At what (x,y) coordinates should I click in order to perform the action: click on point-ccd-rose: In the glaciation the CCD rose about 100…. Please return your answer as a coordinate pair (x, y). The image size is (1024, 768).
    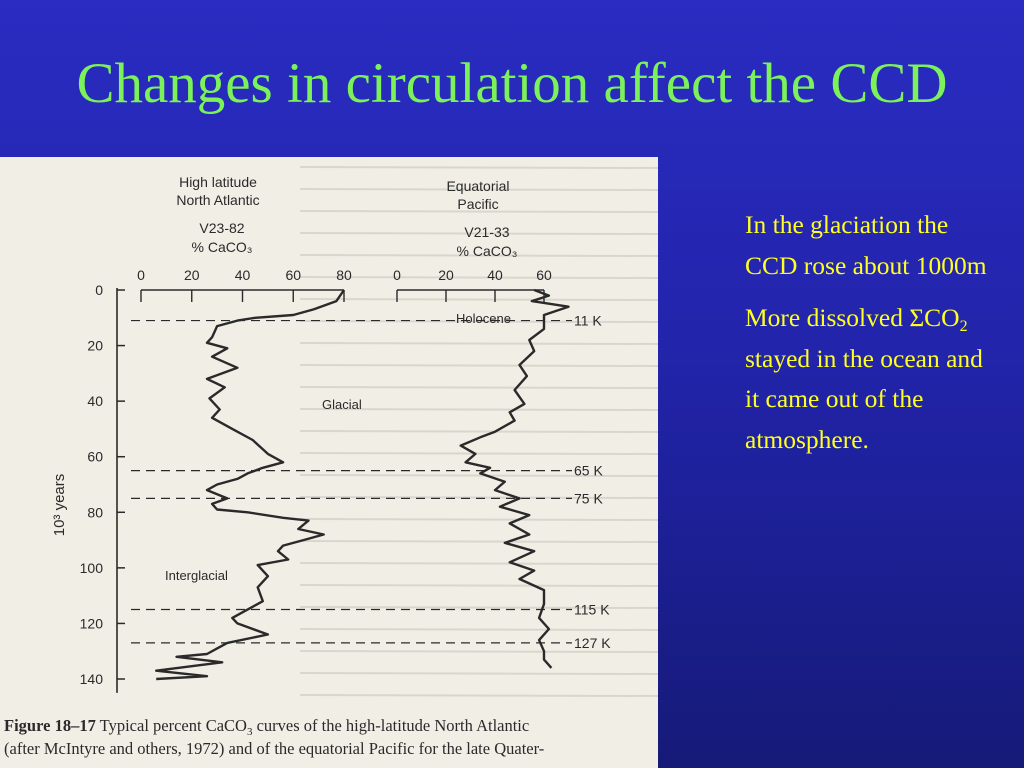
    Looking at the image, I should click on (866, 245).